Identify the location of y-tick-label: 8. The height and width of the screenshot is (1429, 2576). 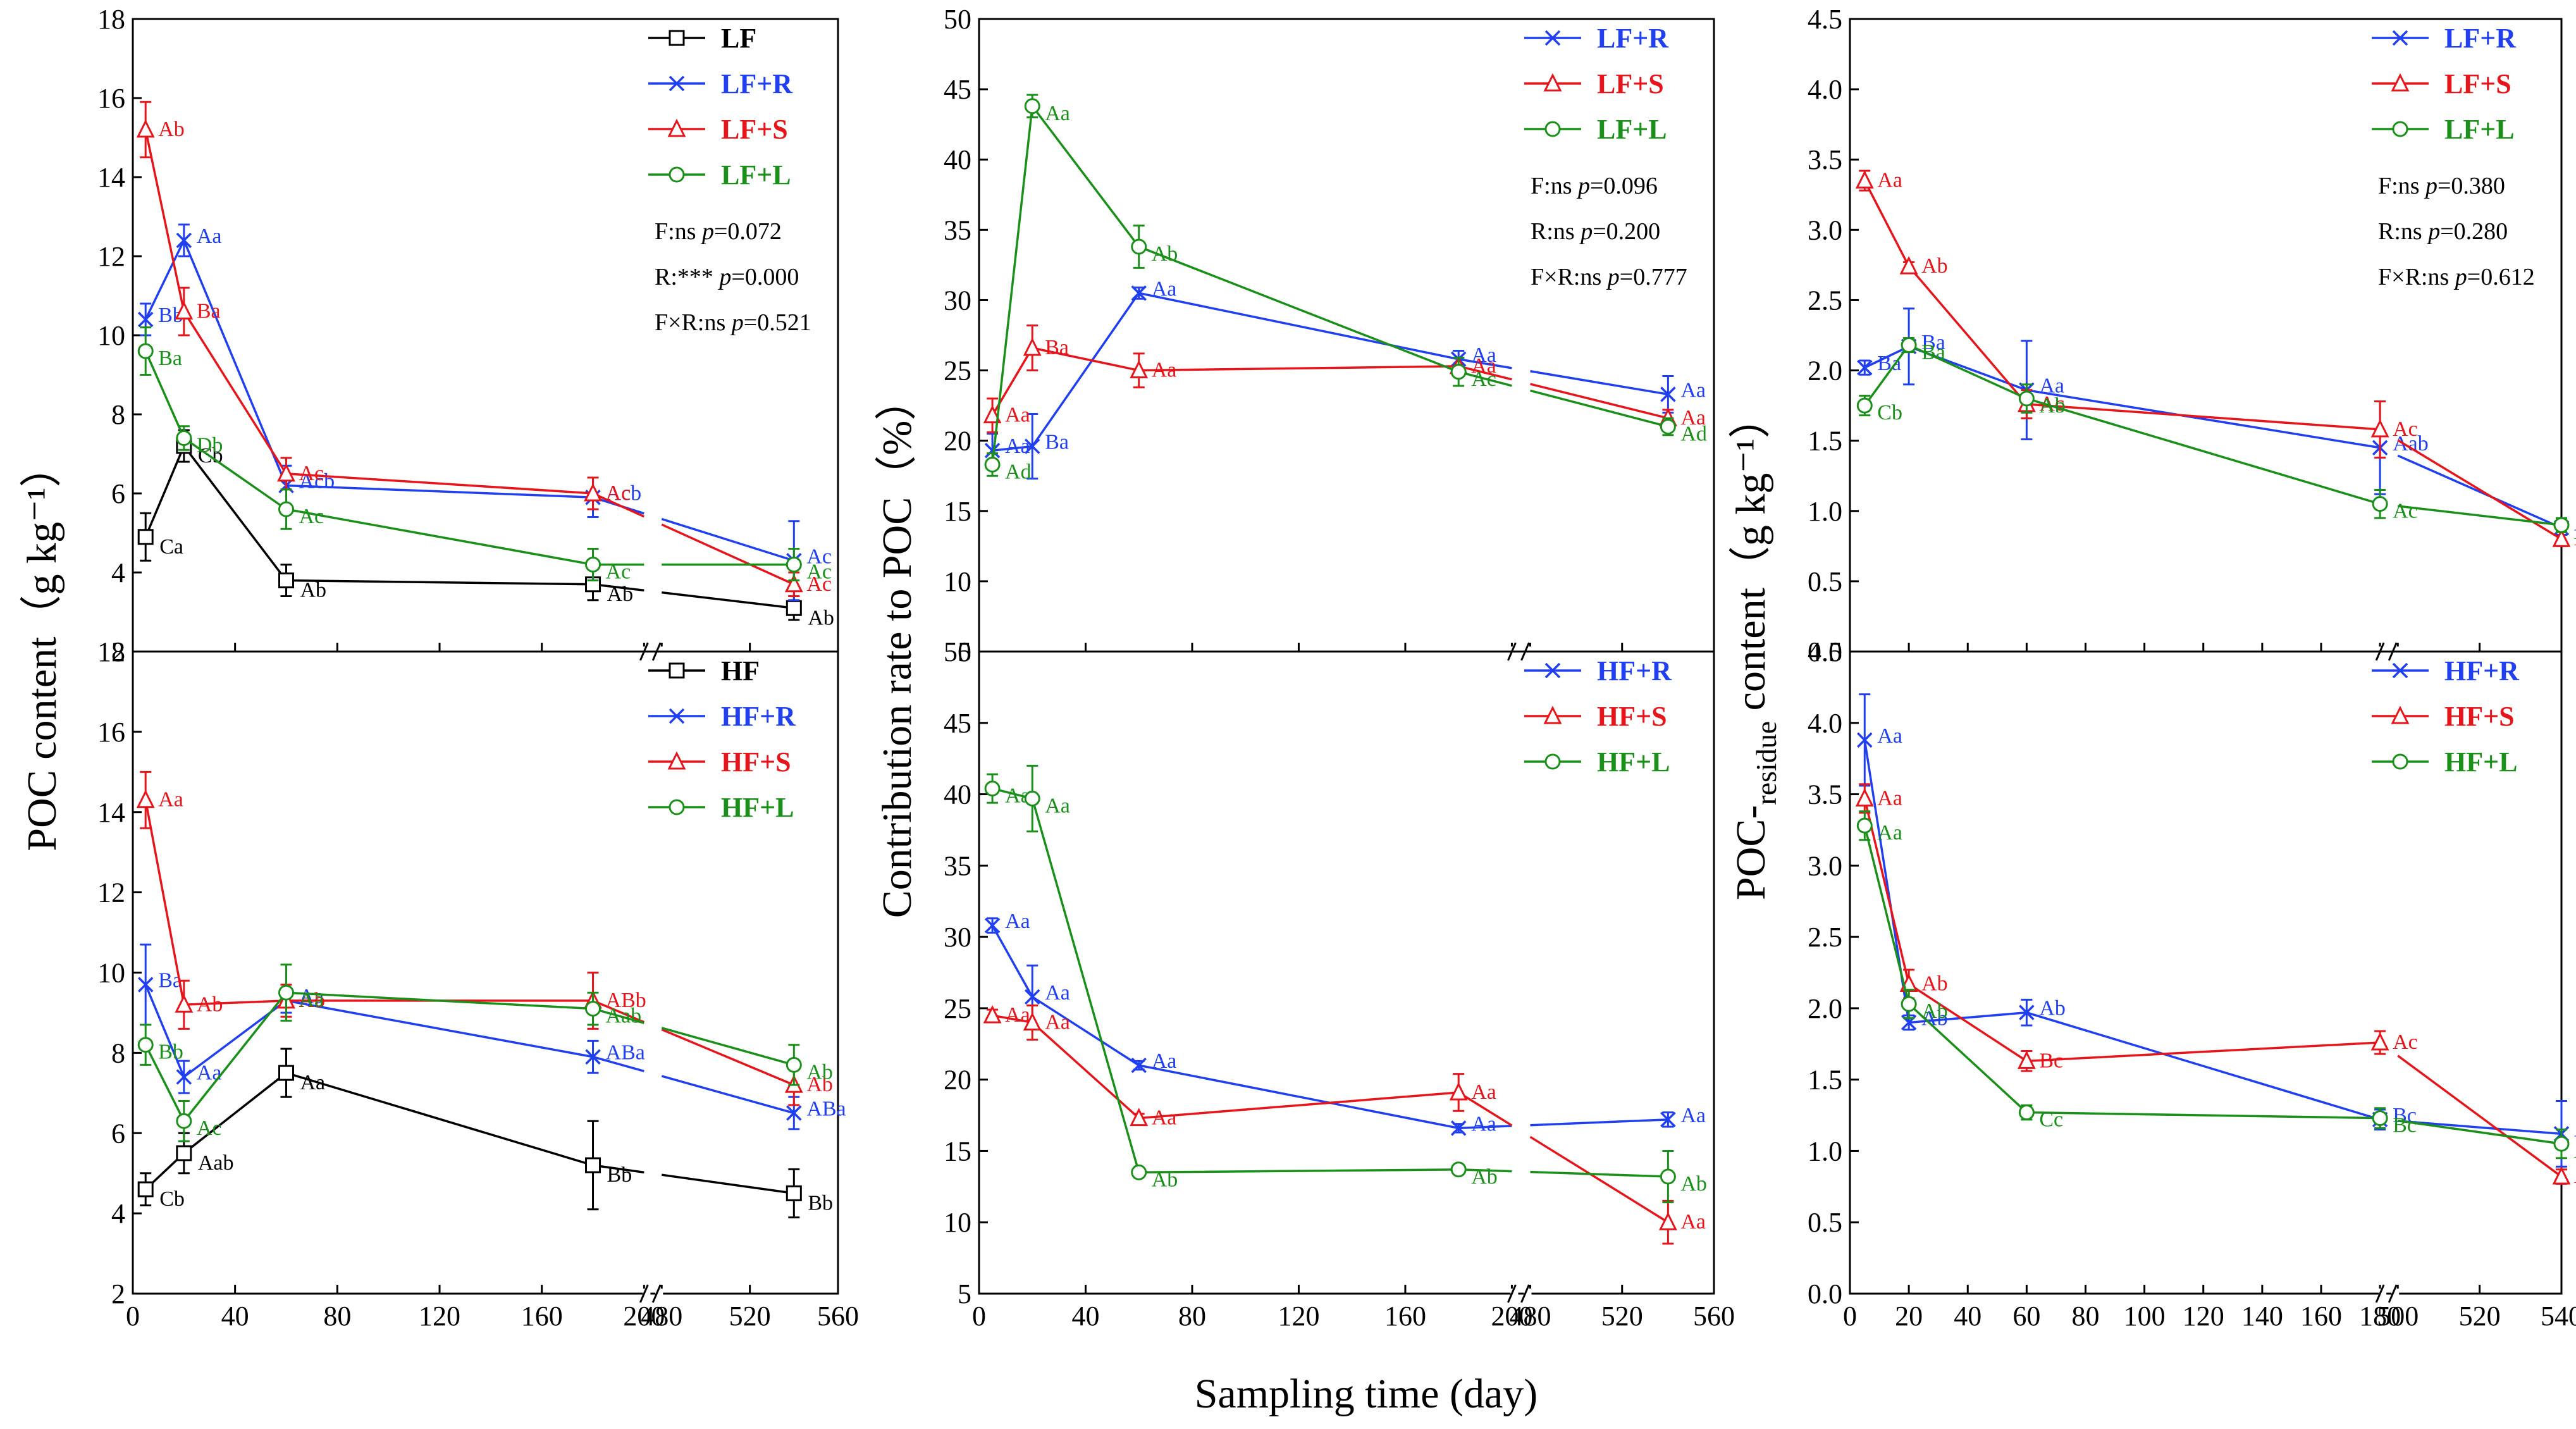
(118, 414).